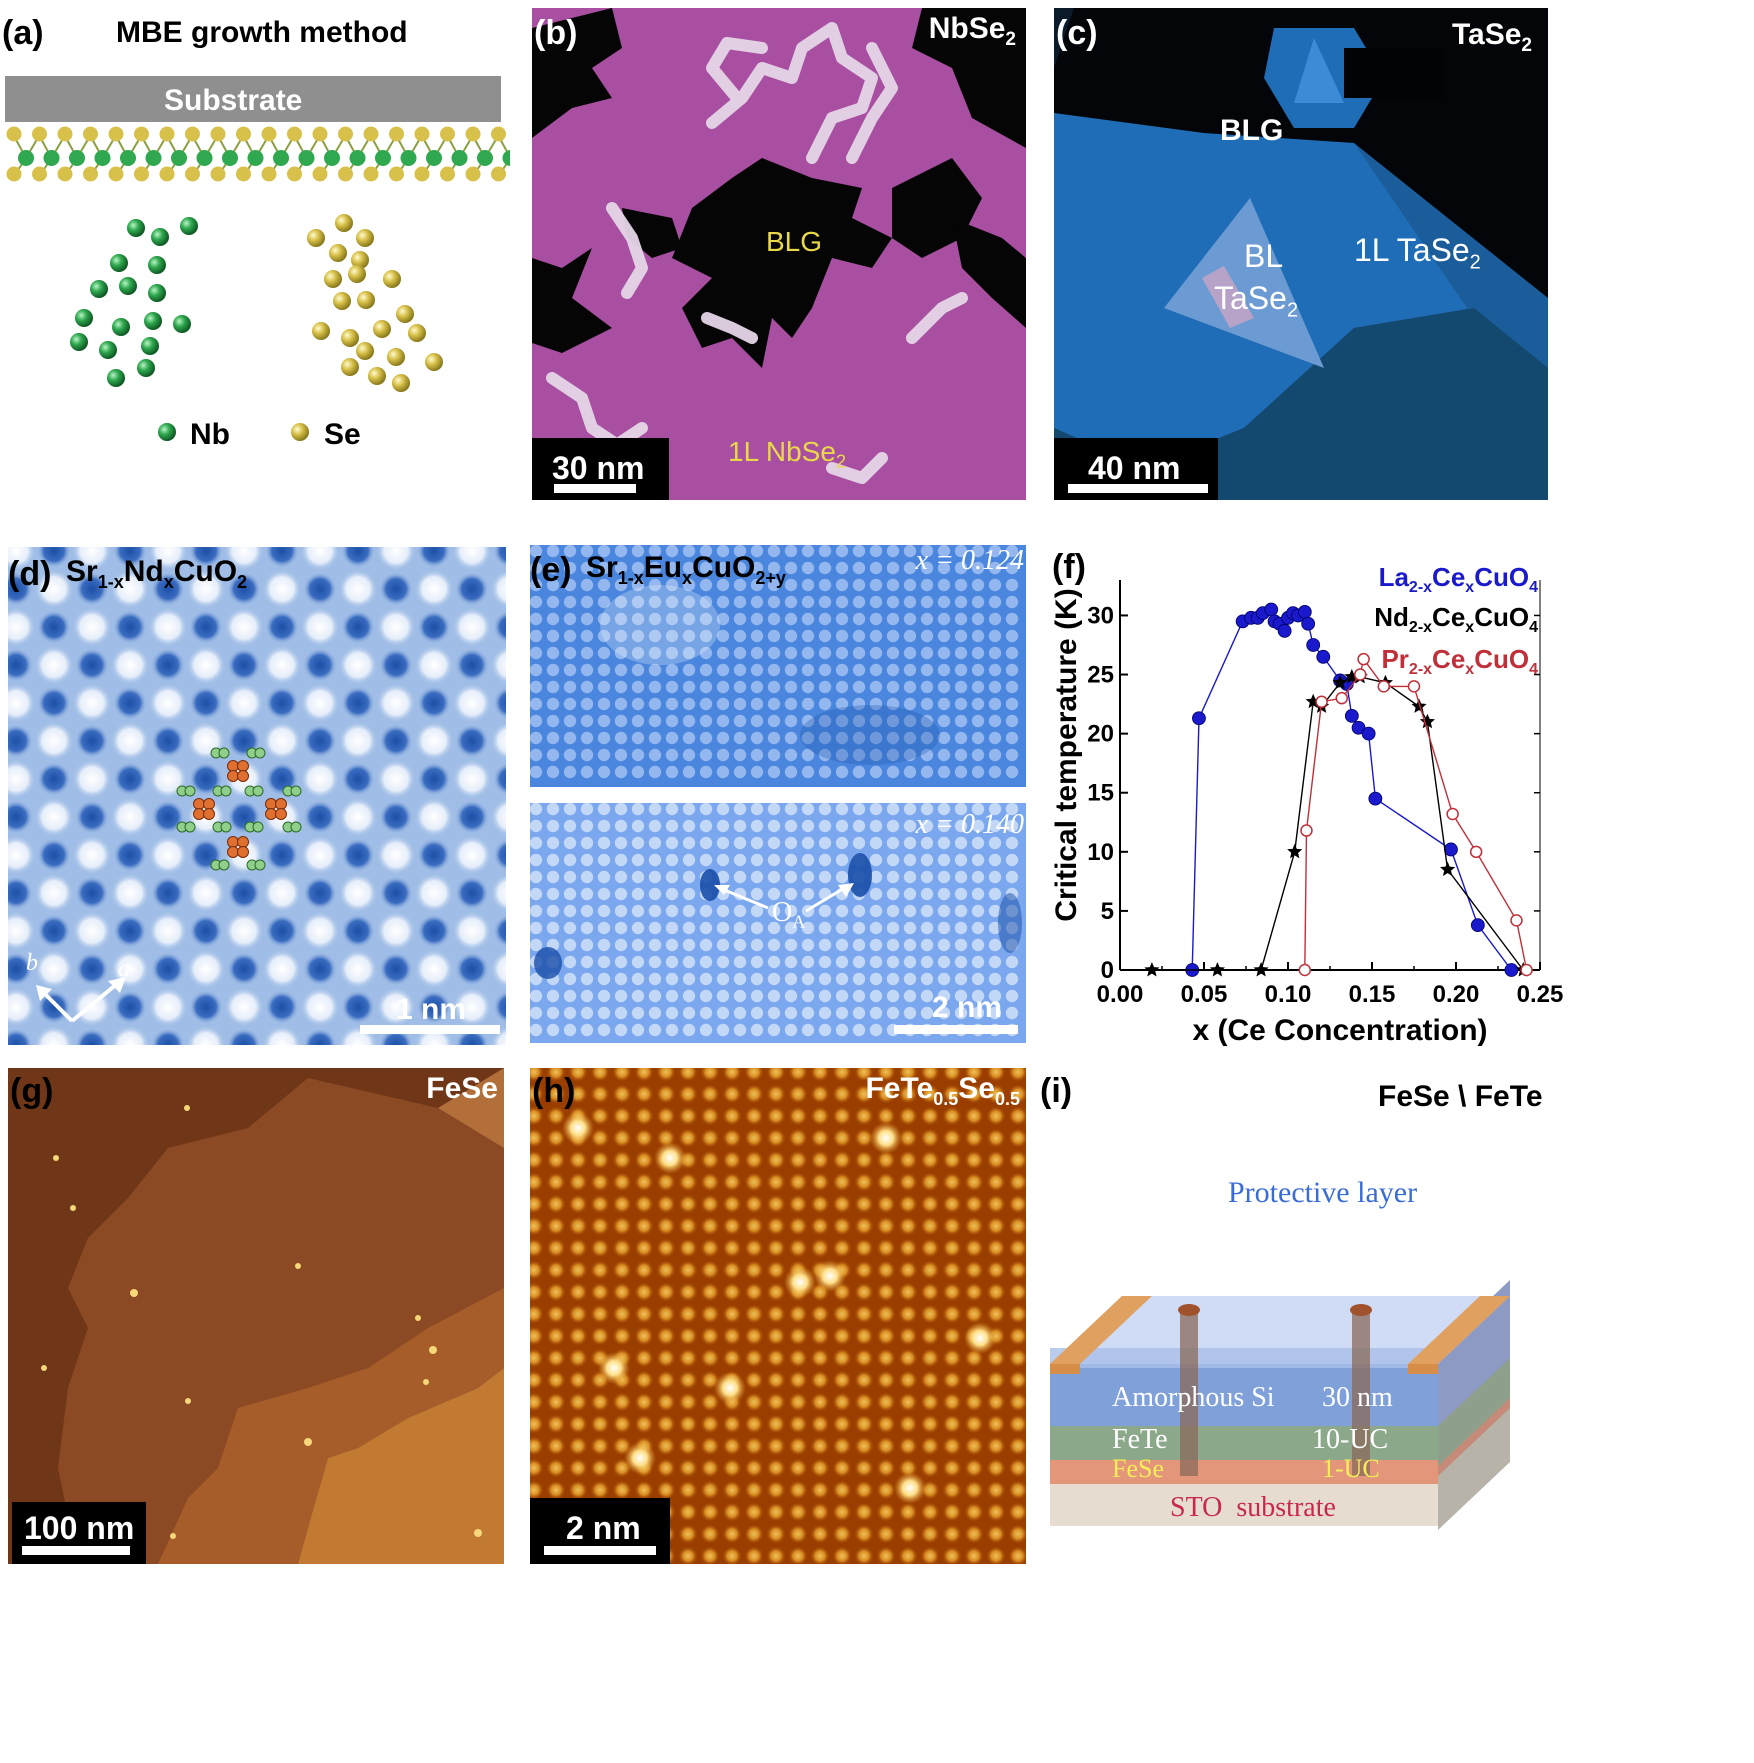 The image size is (1754, 1763). I want to click on panel-e-top-x: x = 0.124, so click(969, 560).